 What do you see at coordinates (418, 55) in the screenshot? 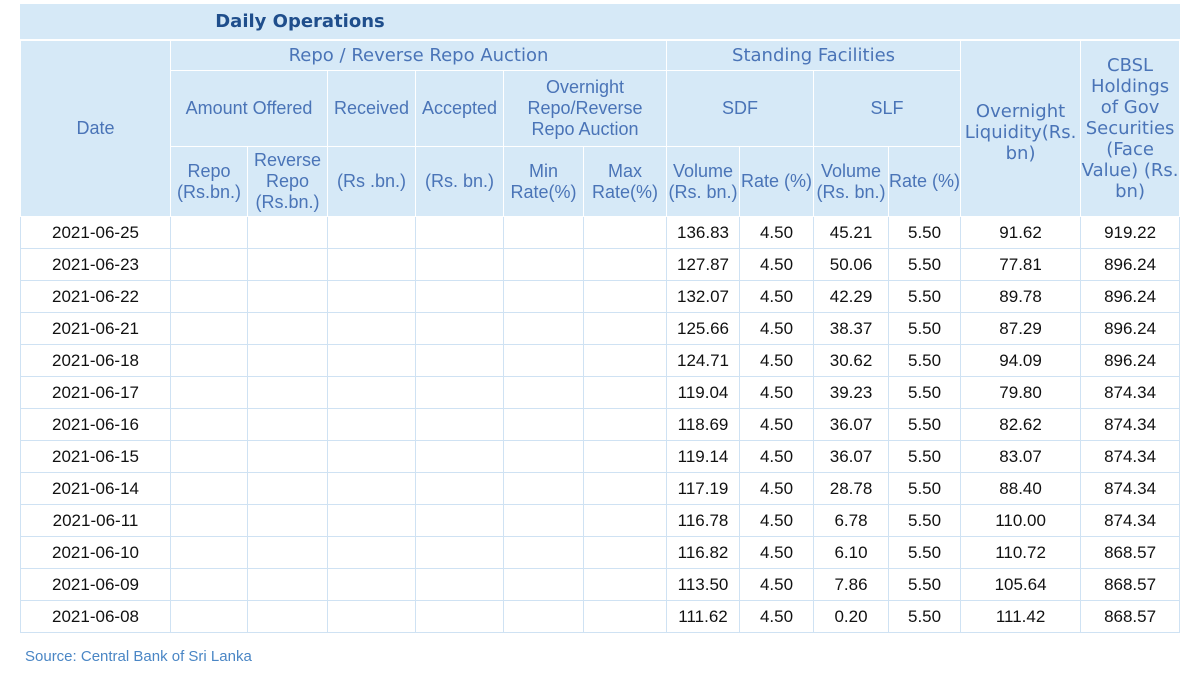
I see `header-repo-group: Repo / Reverse Repo Auction` at bounding box center [418, 55].